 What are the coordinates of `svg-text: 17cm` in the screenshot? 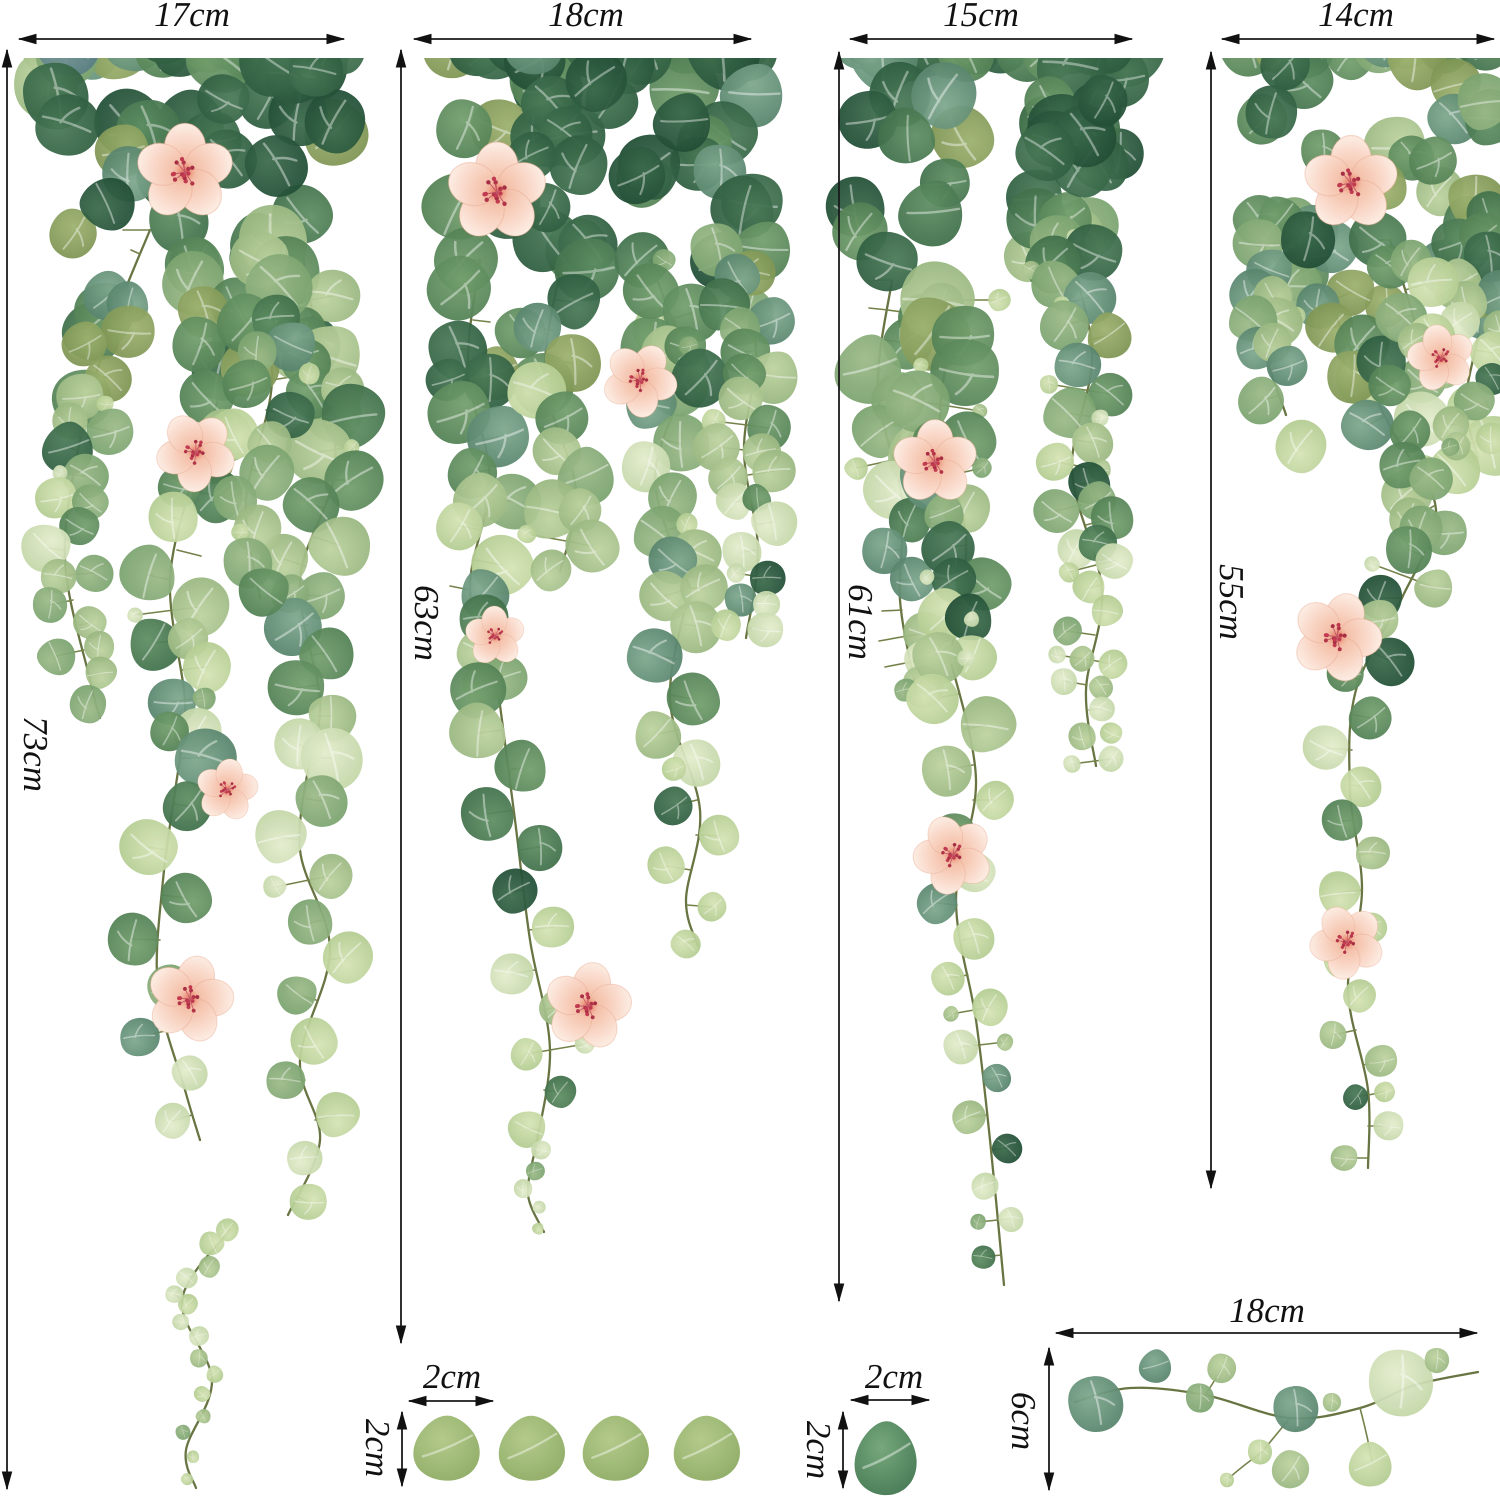 It's located at (192, 17).